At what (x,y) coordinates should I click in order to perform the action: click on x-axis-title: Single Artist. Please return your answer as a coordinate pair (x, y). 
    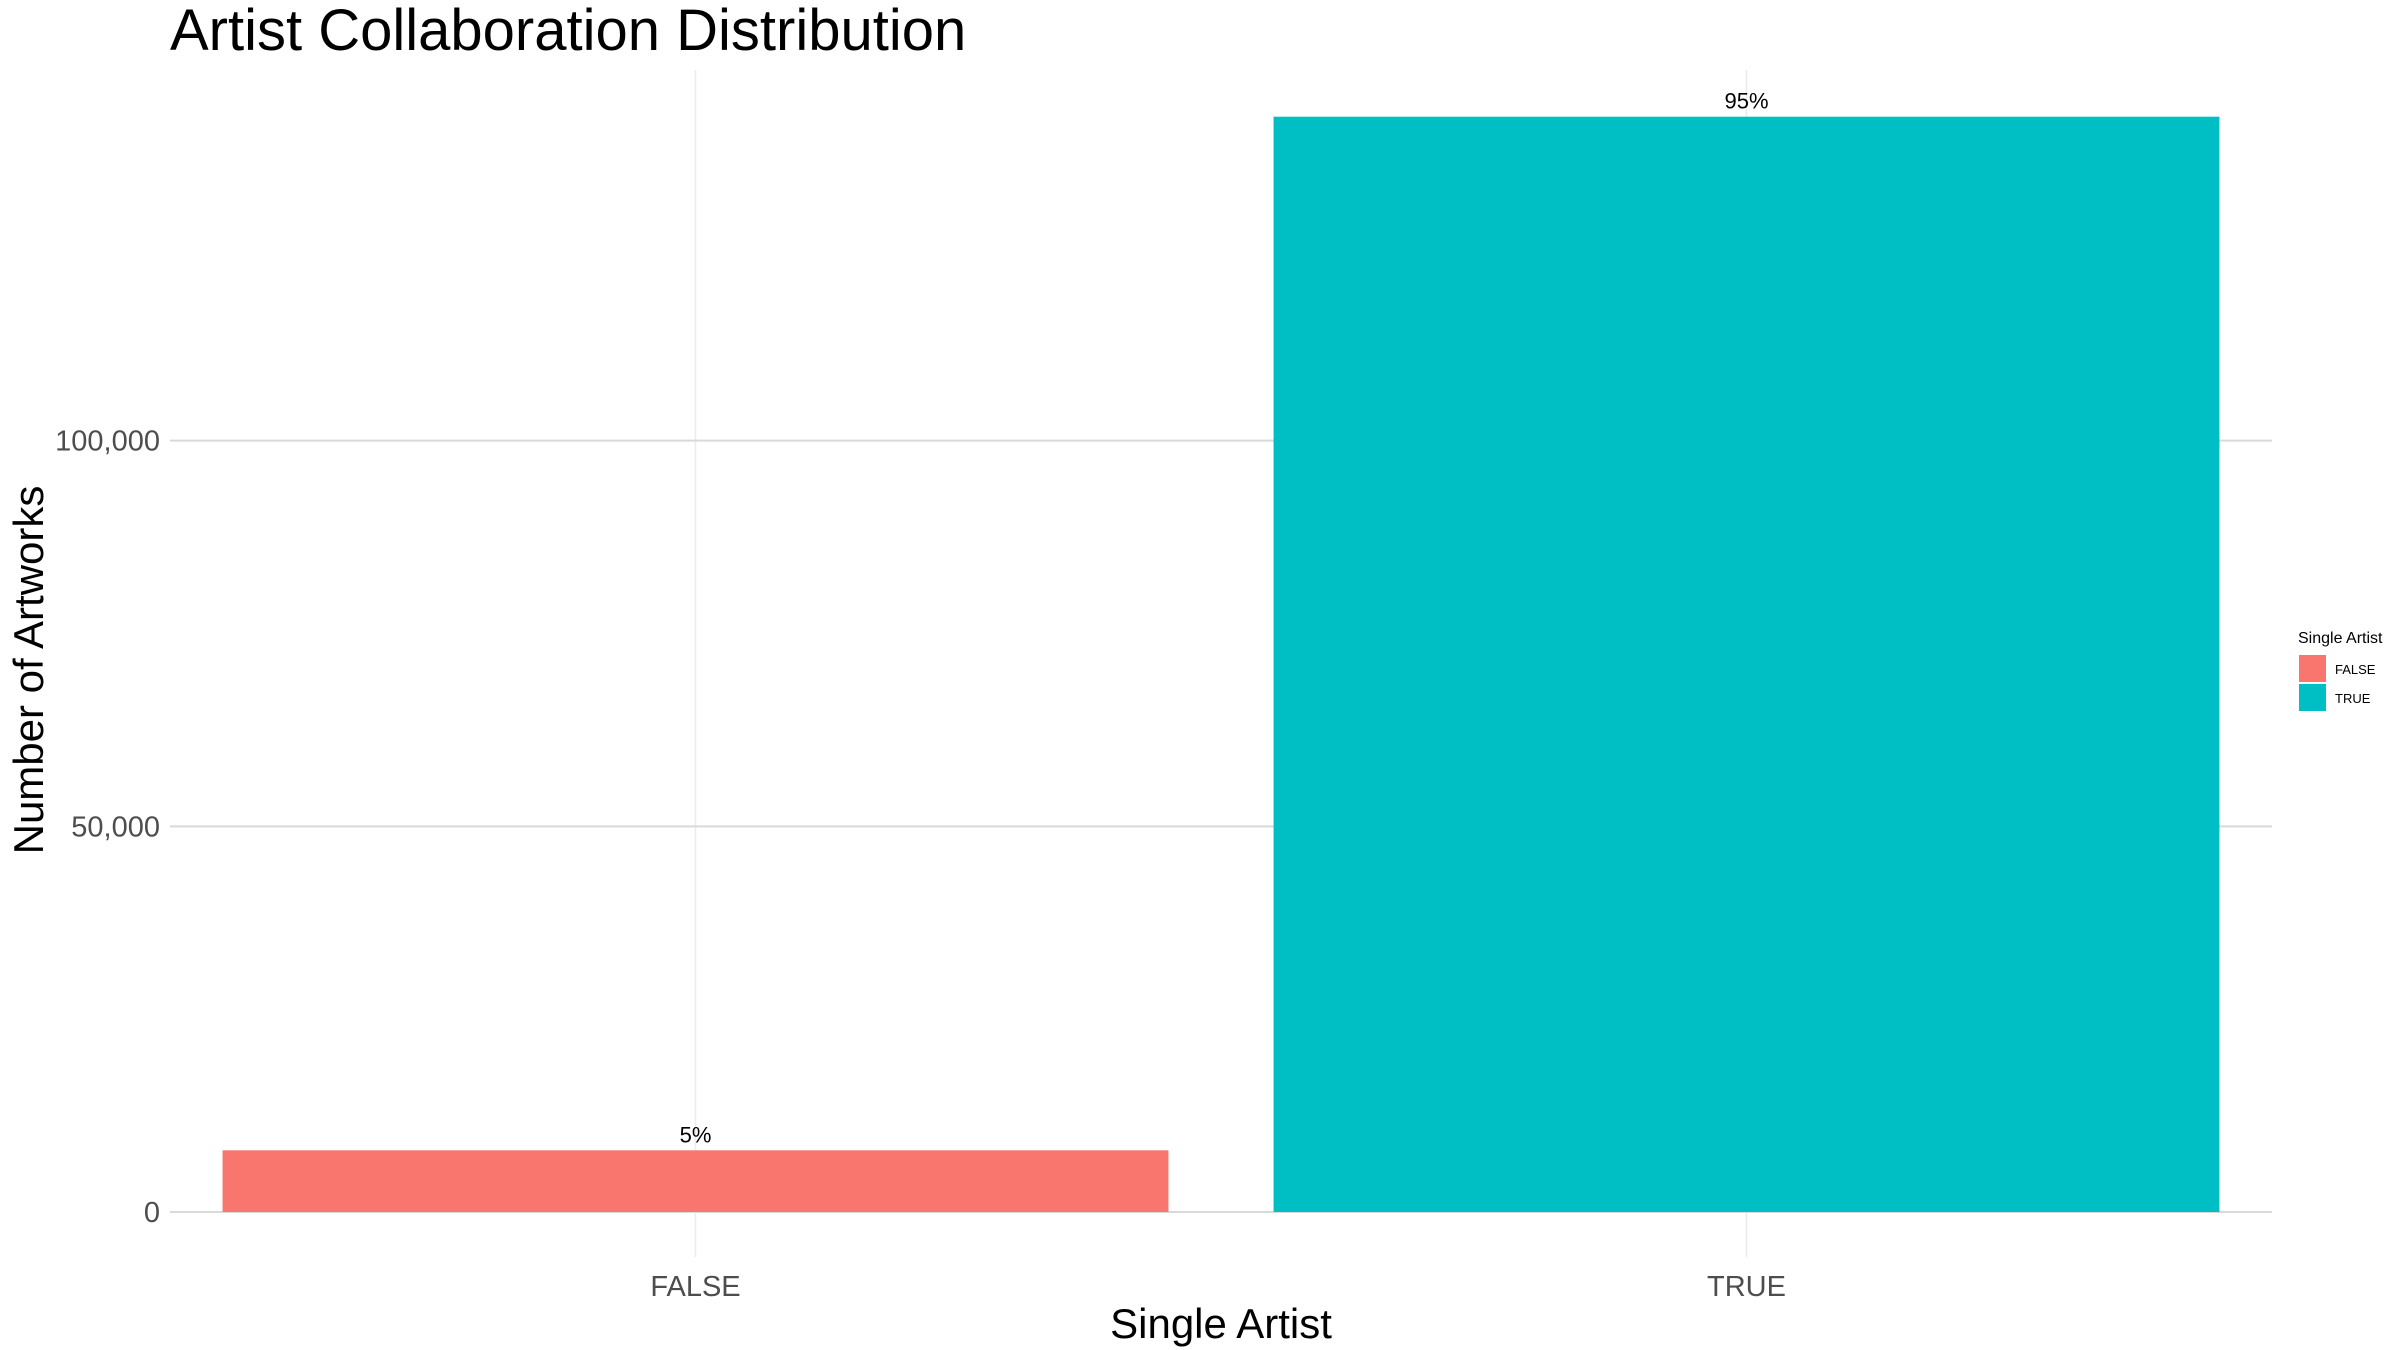
    Looking at the image, I should click on (1221, 1323).